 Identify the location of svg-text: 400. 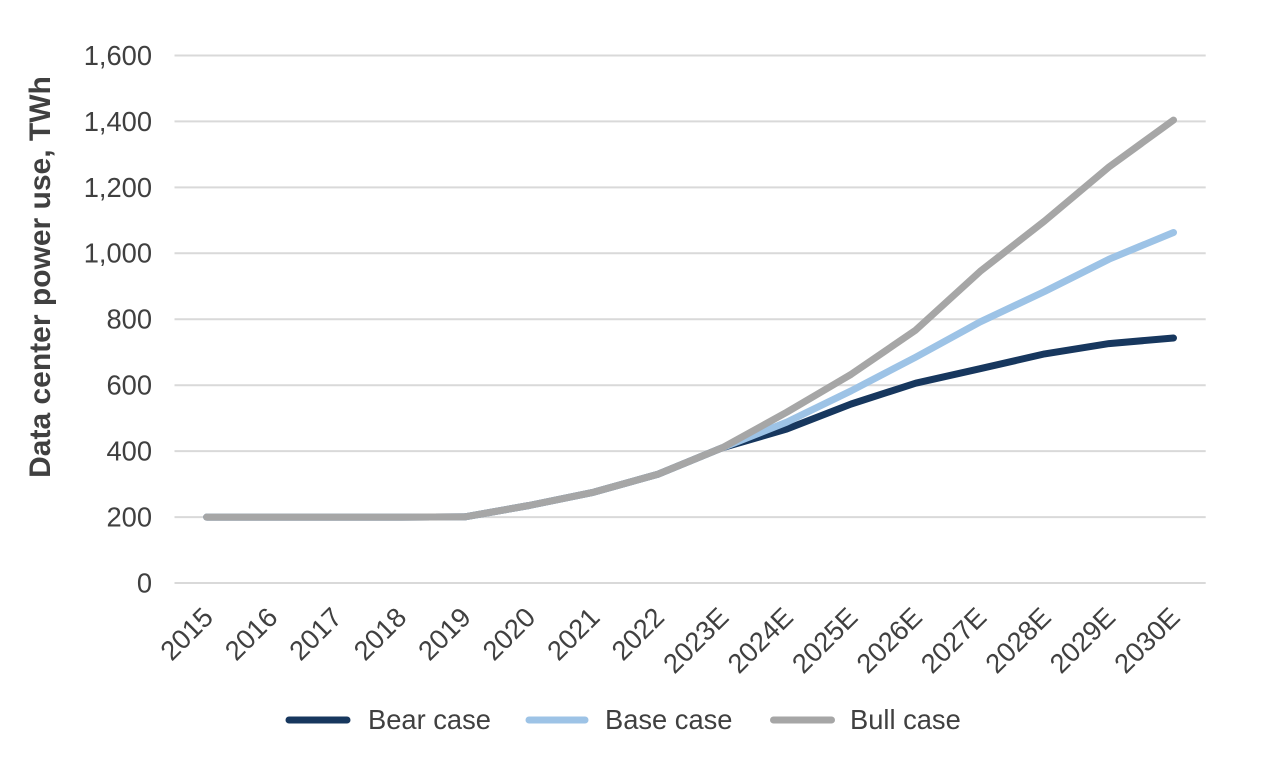
(129, 451).